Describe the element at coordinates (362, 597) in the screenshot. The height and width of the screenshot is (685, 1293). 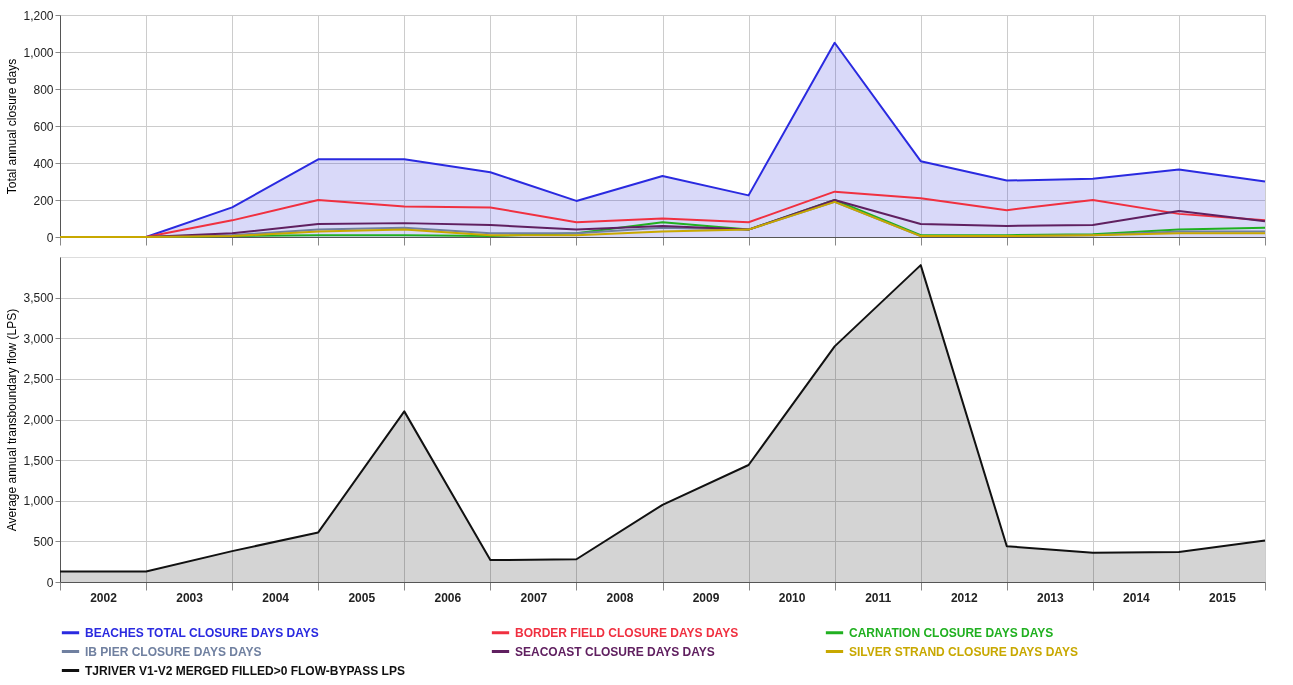
I see `x-tick-label: 2005` at that location.